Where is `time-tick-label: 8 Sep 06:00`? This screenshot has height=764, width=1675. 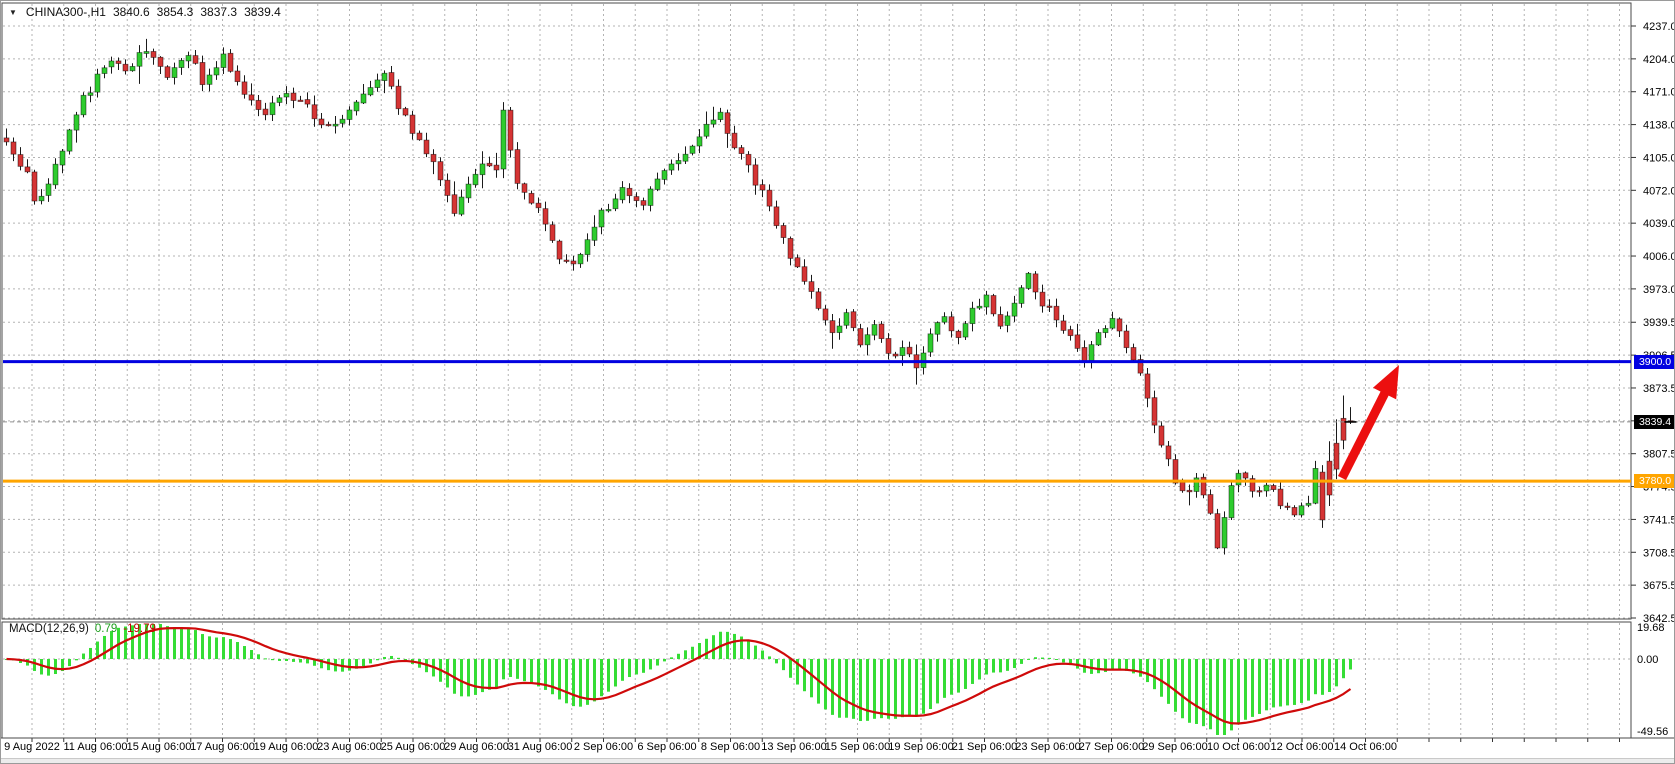
time-tick-label: 8 Sep 06:00 is located at coordinates (730, 747).